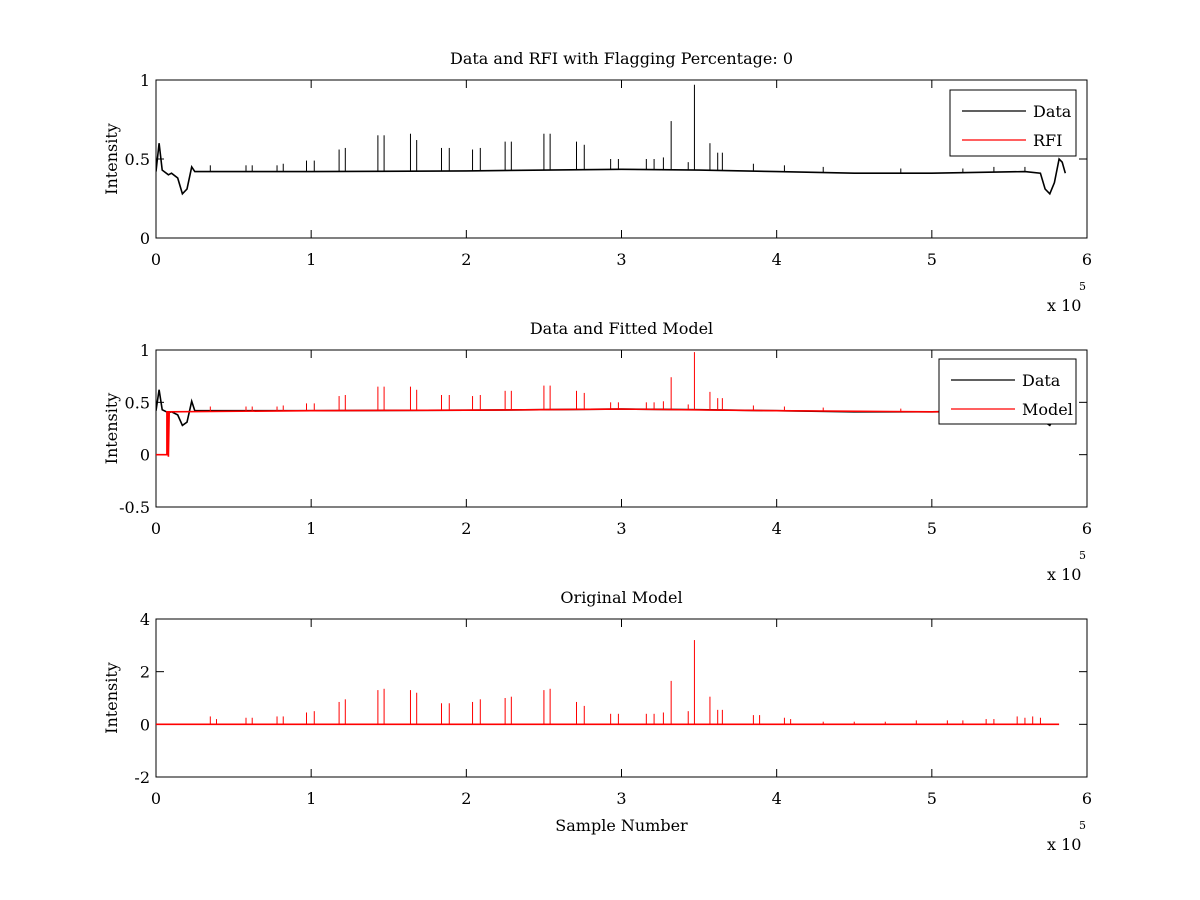 The height and width of the screenshot is (900, 1200). Describe the element at coordinates (621, 328) in the screenshot. I see `chart-title: Data and Fitted Model` at that location.